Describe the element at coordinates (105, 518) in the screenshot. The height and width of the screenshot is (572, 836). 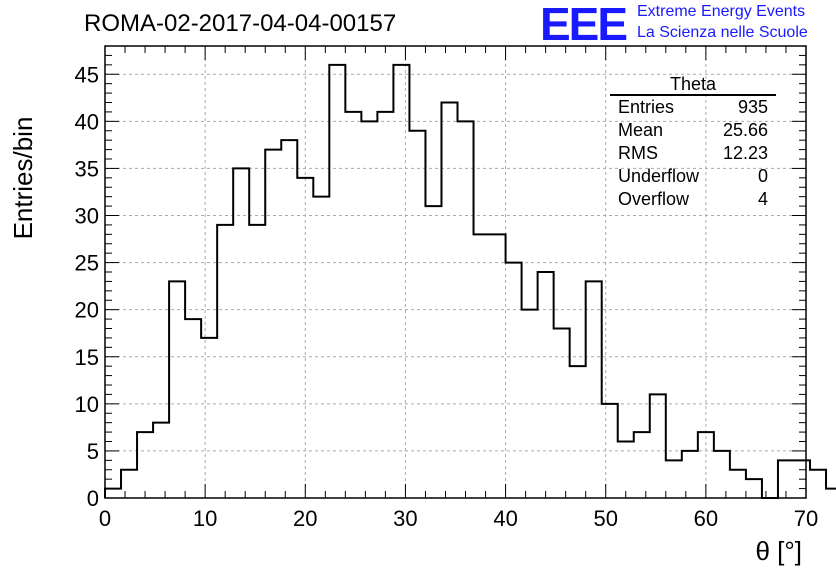
I see `x-tick-label: 0` at that location.